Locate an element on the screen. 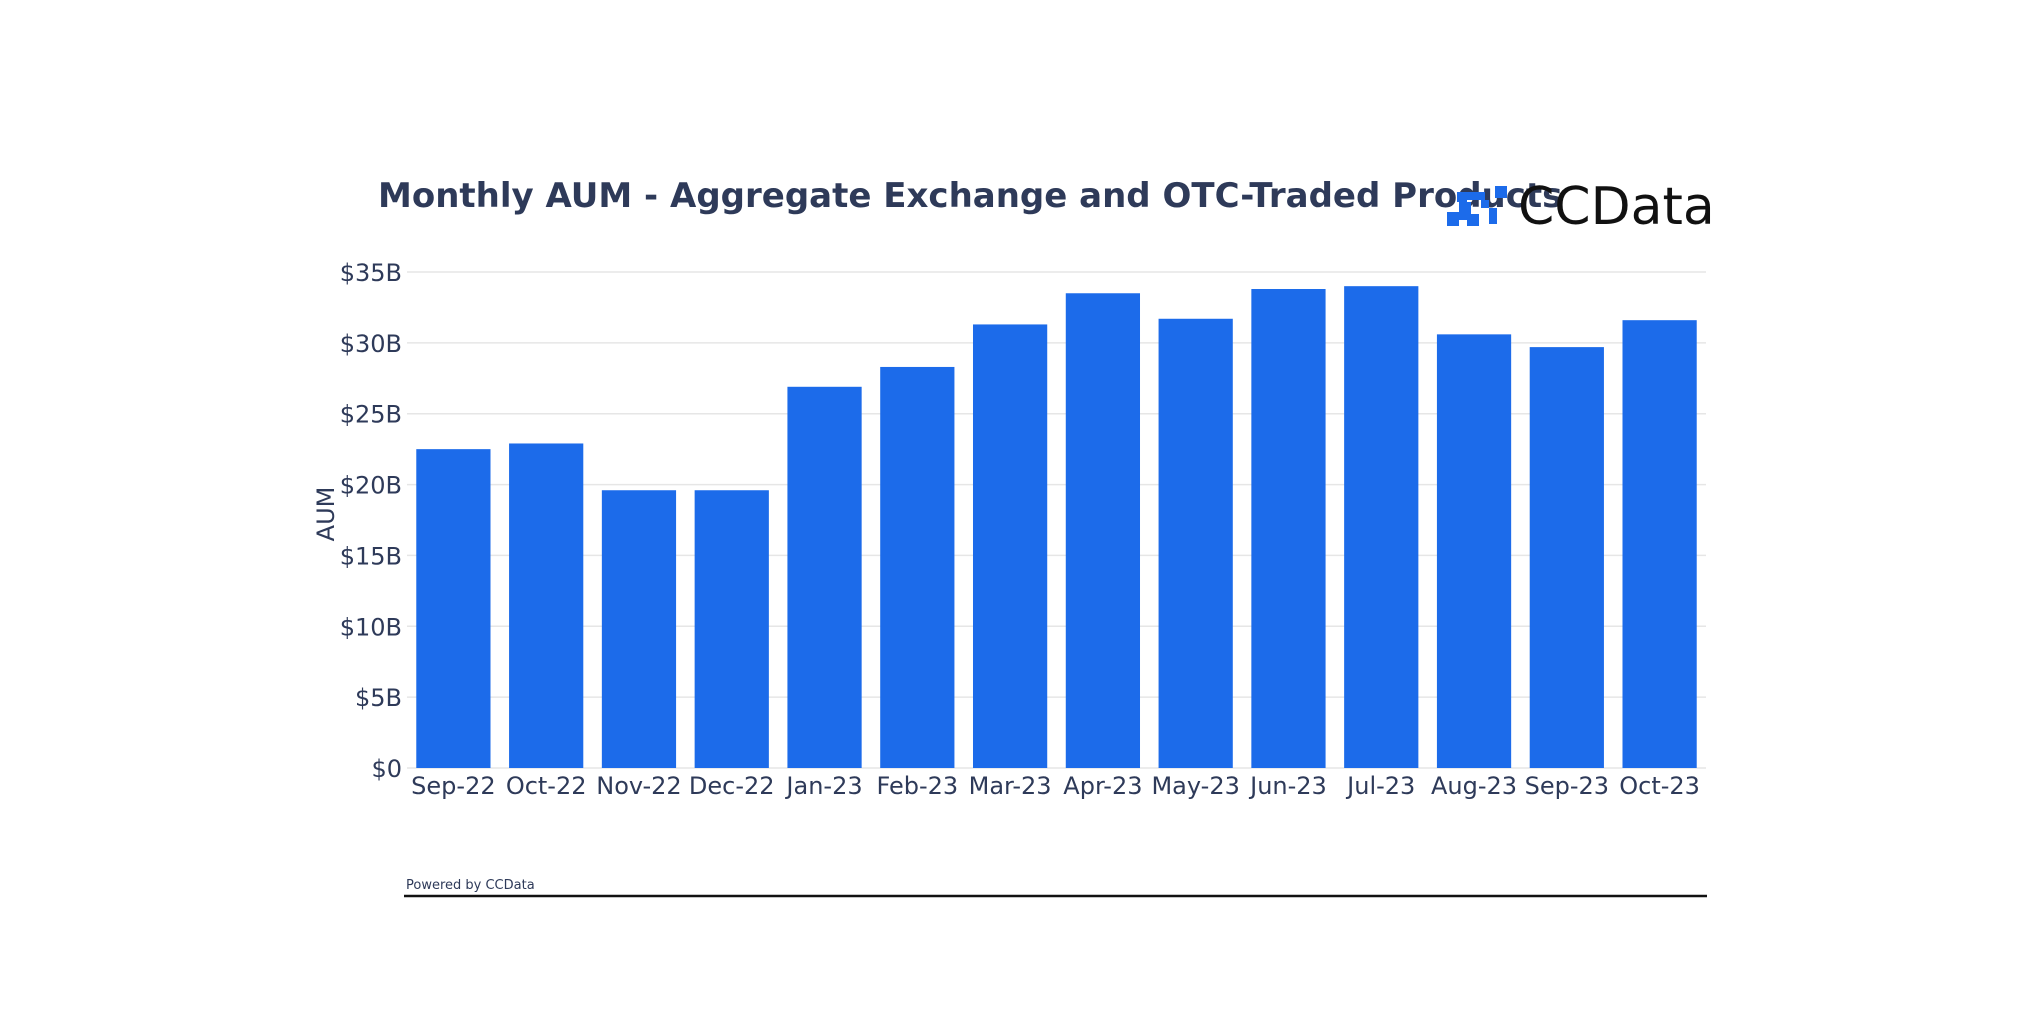  y-tick-label: $35B is located at coordinates (371, 273).